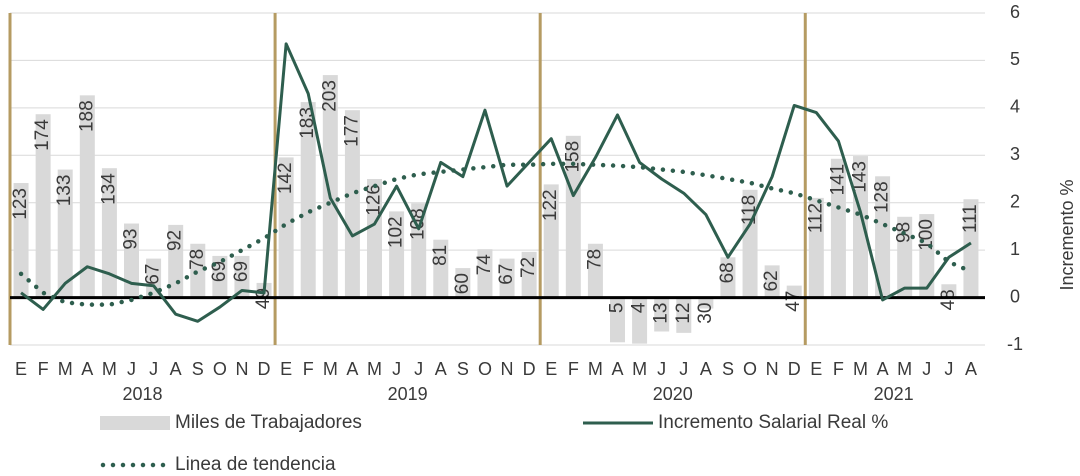 This screenshot has height=476, width=1080. Describe the element at coordinates (42, 135) in the screenshot. I see `bar-value-label: 174` at that location.